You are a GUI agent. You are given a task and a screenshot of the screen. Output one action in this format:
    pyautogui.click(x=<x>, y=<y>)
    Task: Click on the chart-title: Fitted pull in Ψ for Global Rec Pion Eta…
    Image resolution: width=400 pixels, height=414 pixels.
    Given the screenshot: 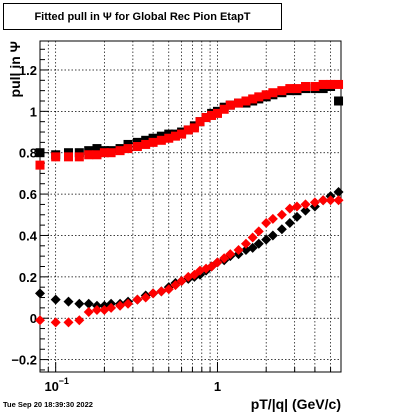 What is the action you would take?
    pyautogui.click(x=142, y=16)
    